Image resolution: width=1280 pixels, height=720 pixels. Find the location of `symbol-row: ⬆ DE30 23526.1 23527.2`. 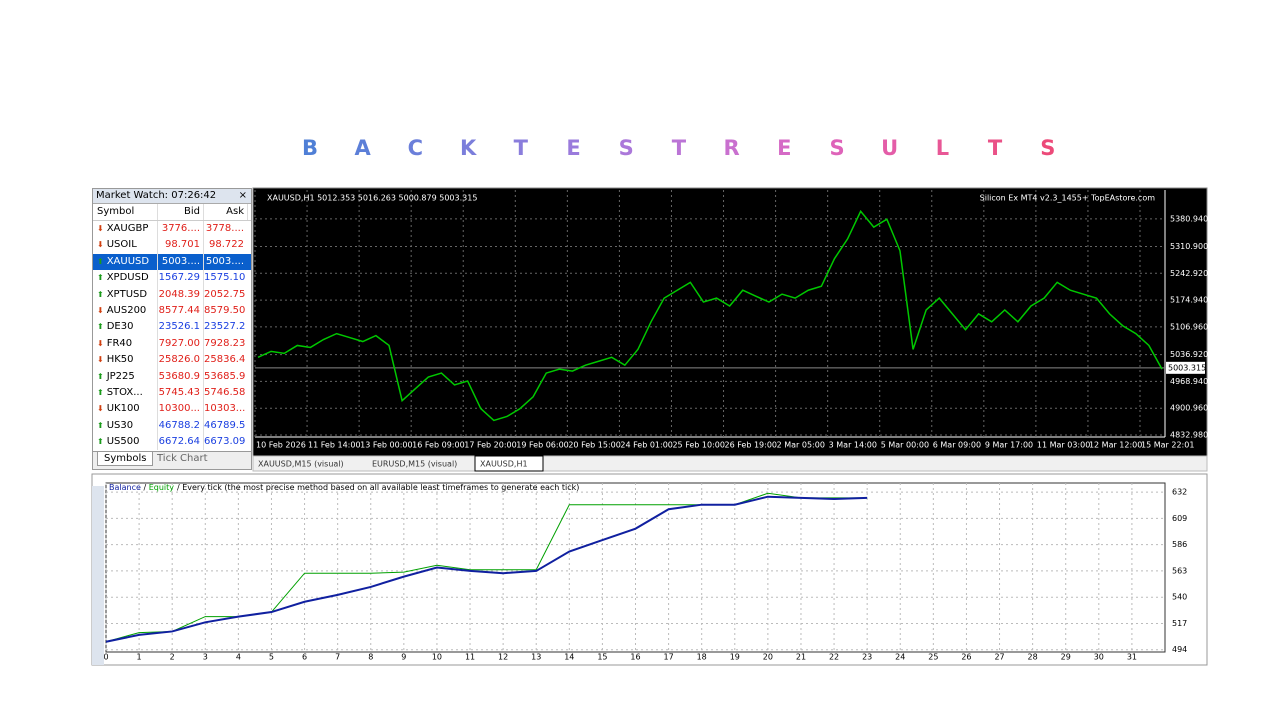

symbol-row: ⬆ DE30 23526.1 23527.2 is located at coordinates (172, 327).